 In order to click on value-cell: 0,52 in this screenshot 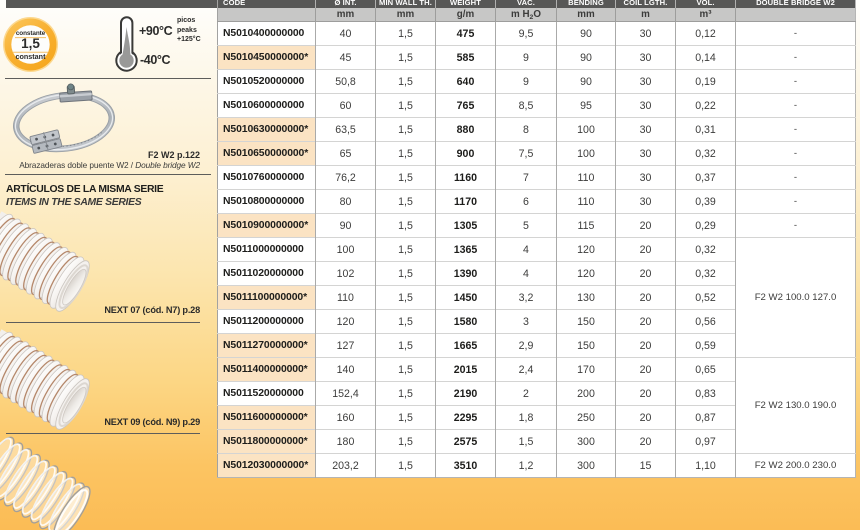, I will do `click(705, 297)`.